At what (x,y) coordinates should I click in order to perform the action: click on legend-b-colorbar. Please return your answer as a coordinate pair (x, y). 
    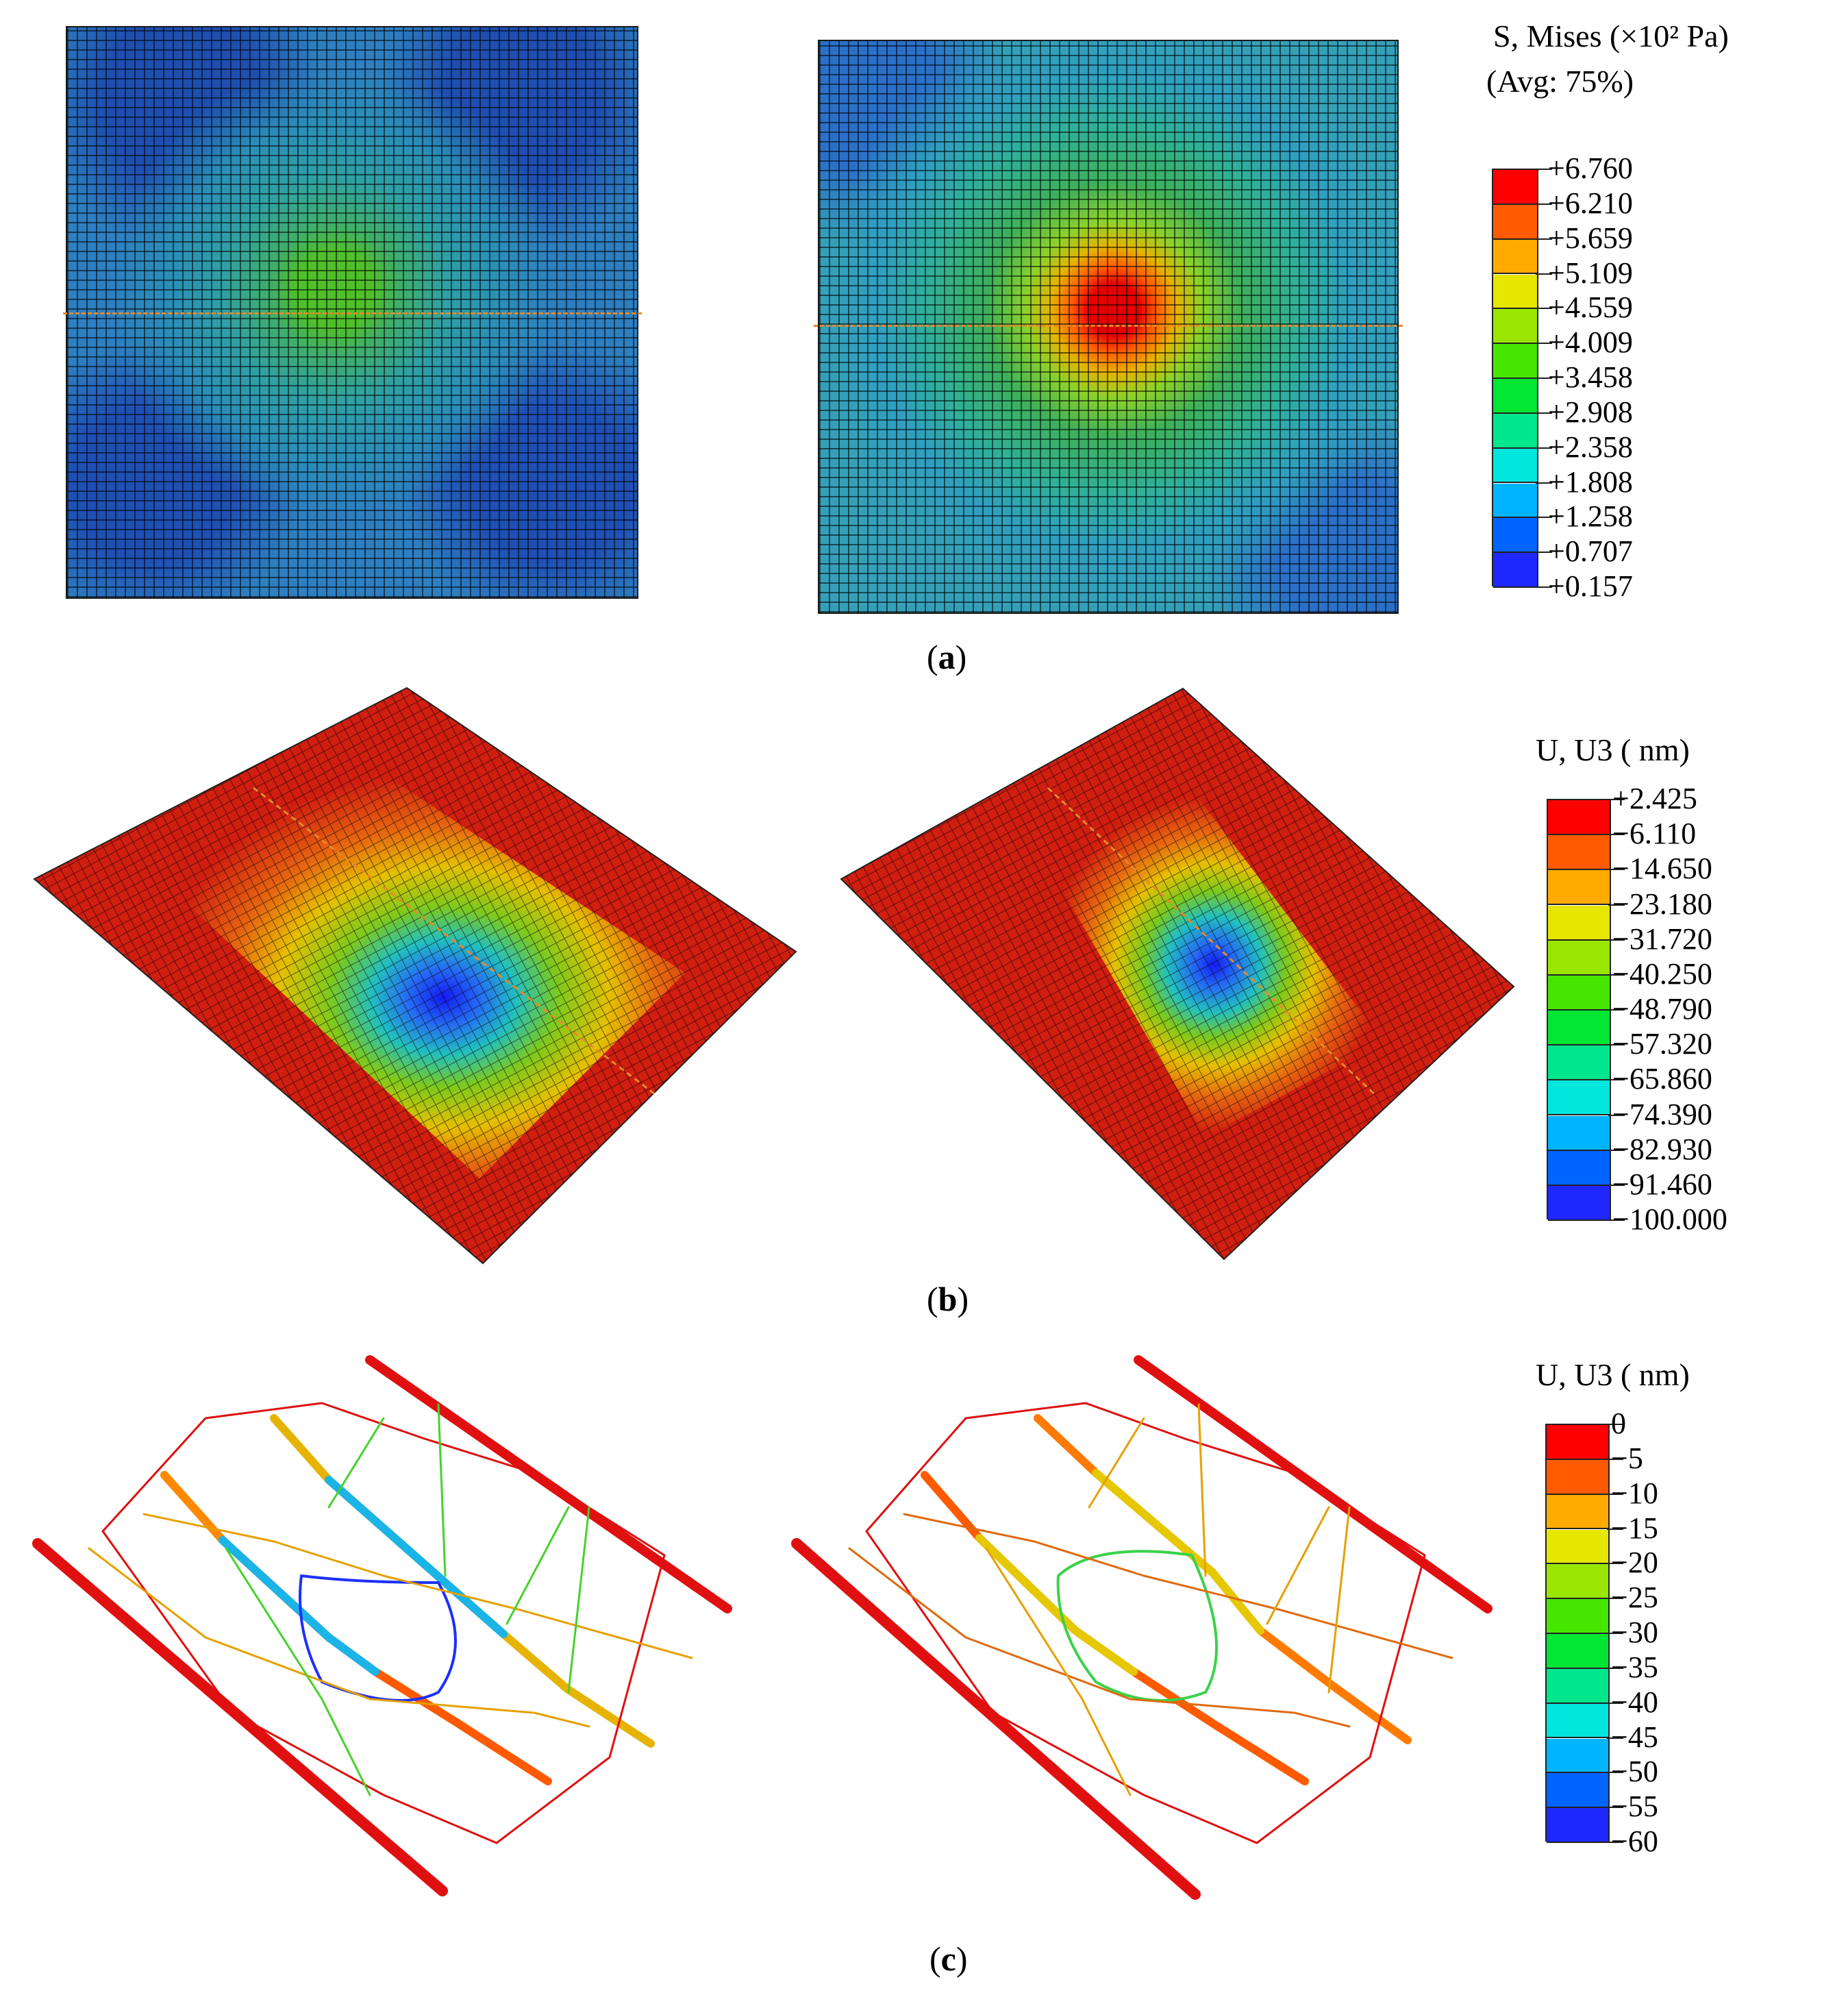
    Looking at the image, I should click on (1579, 1010).